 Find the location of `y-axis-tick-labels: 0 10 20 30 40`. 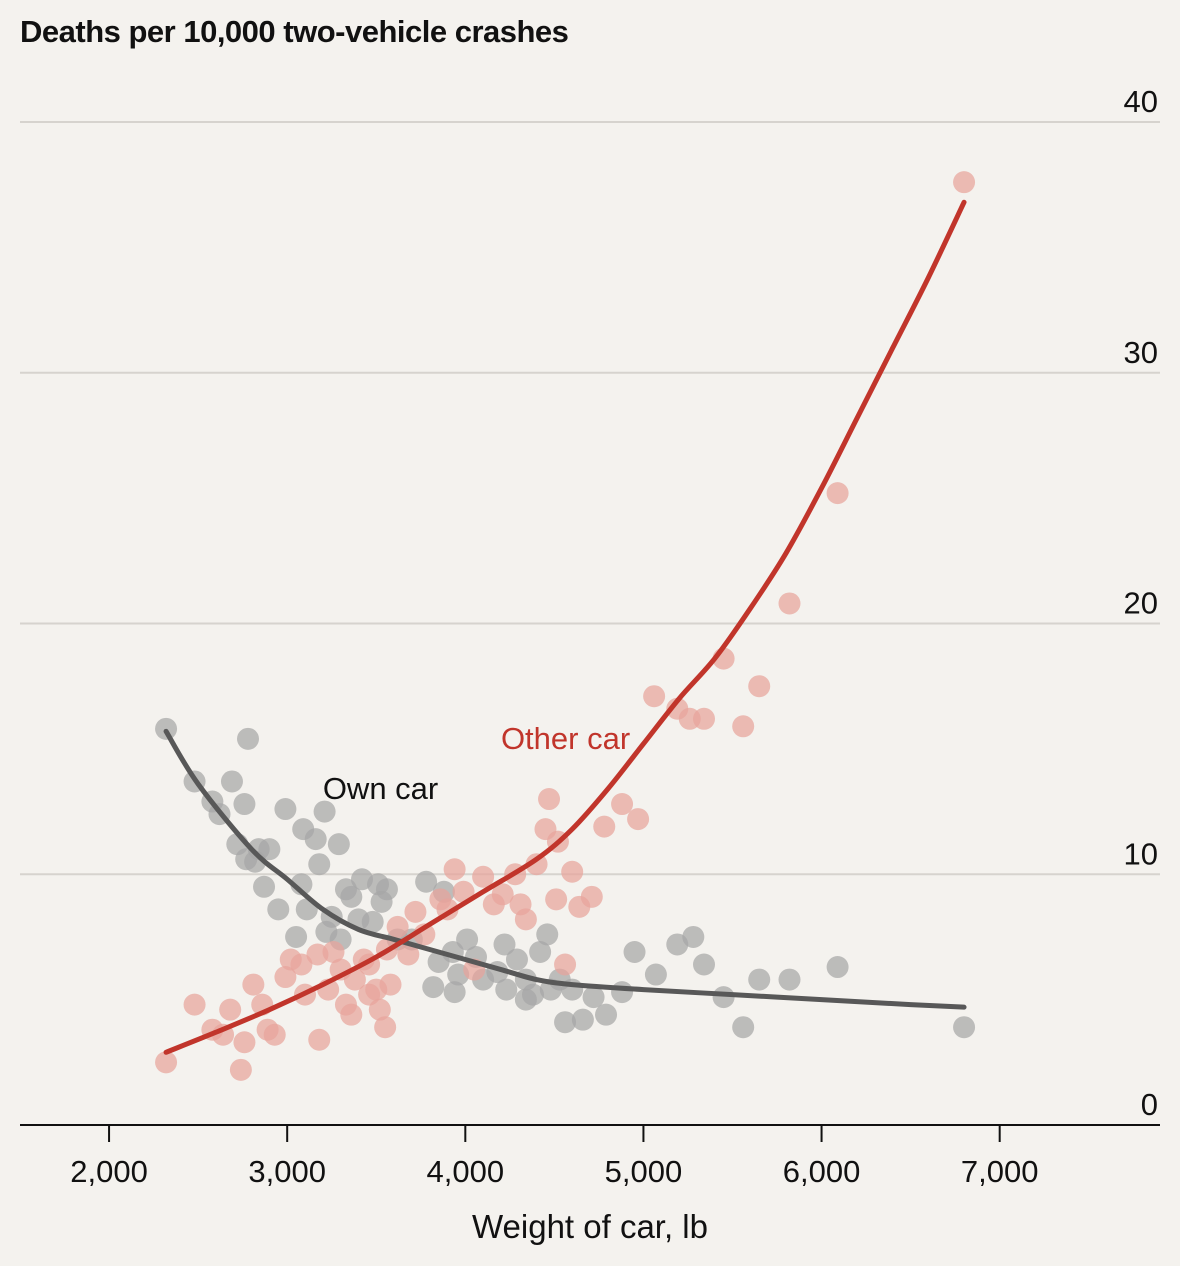

y-axis-tick-labels: 0 10 20 30 40 is located at coordinates (1141, 603).